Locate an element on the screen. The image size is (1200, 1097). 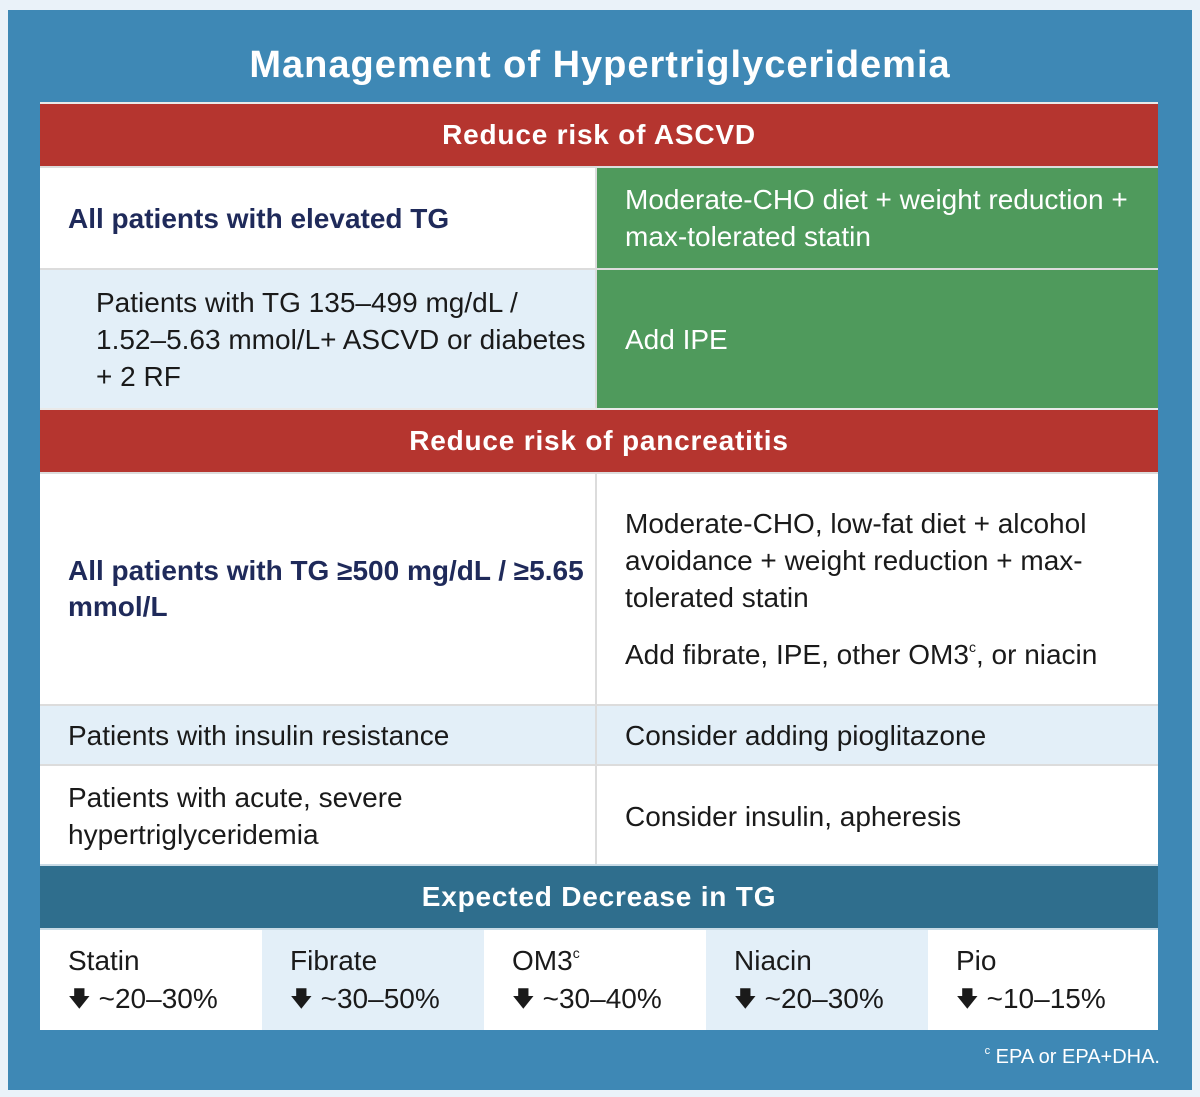
drug-name: Statin is located at coordinates (104, 960).